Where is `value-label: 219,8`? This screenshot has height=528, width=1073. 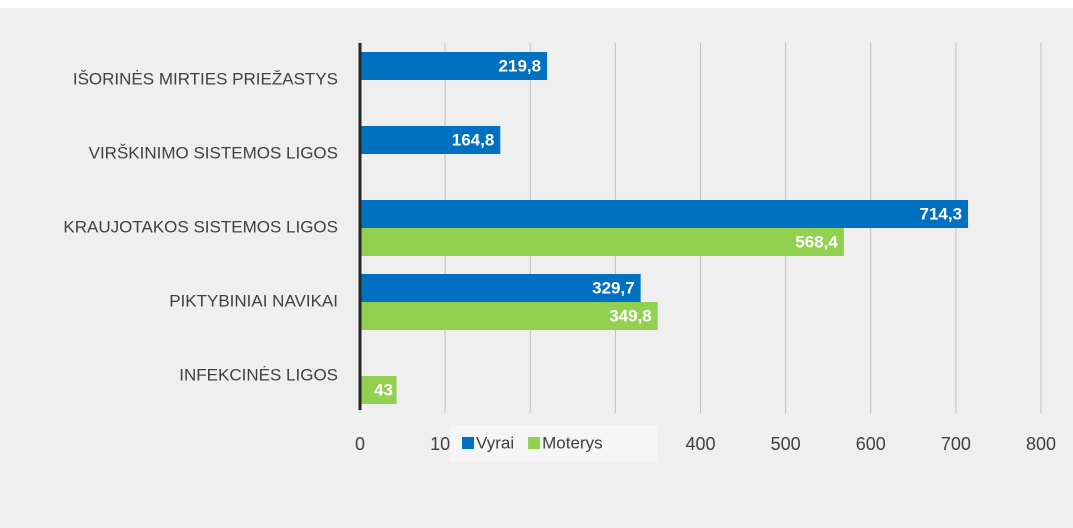
value-label: 219,8 is located at coordinates (520, 65).